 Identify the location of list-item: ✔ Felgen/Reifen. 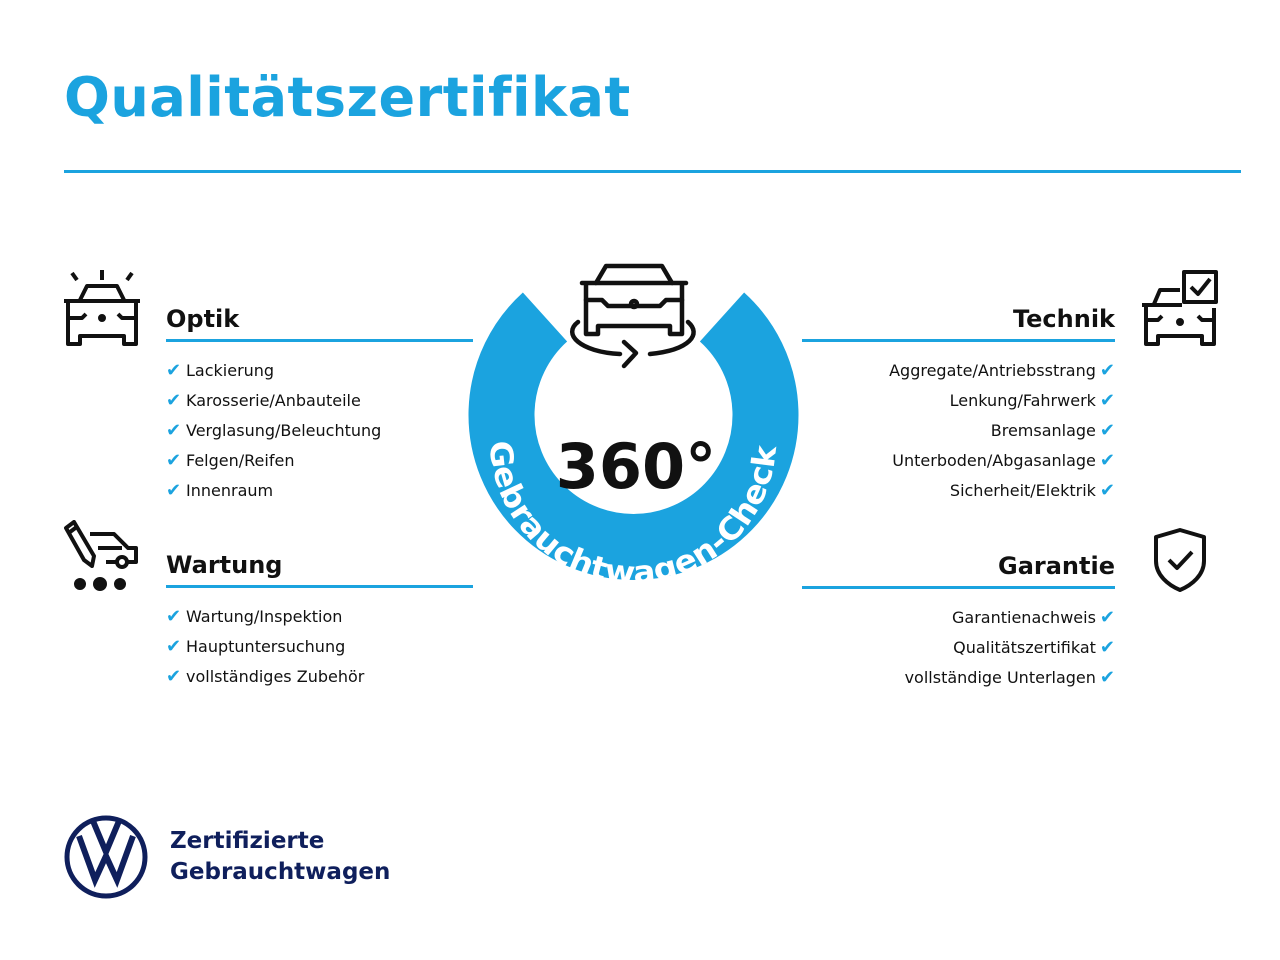
(319, 461).